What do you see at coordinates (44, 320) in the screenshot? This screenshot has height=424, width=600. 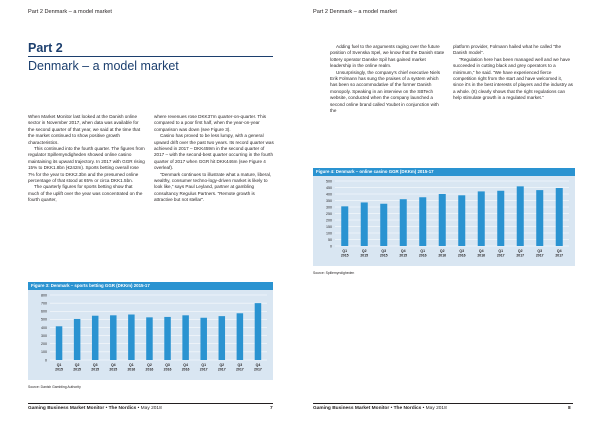 I see `y-tick-label: 500` at bounding box center [44, 320].